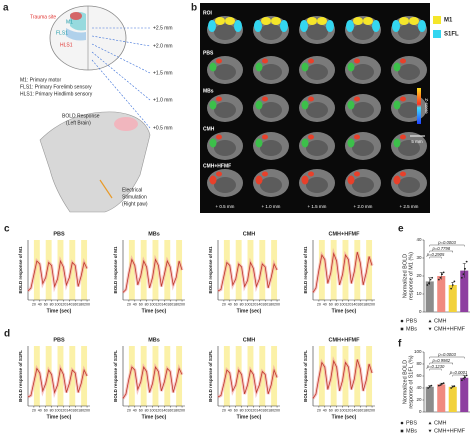 Image resolution: width=474 pixels, height=441 pixels. Describe the element at coordinates (450, 431) in the screenshot. I see `legend-label: CMH+HFMF` at that location.